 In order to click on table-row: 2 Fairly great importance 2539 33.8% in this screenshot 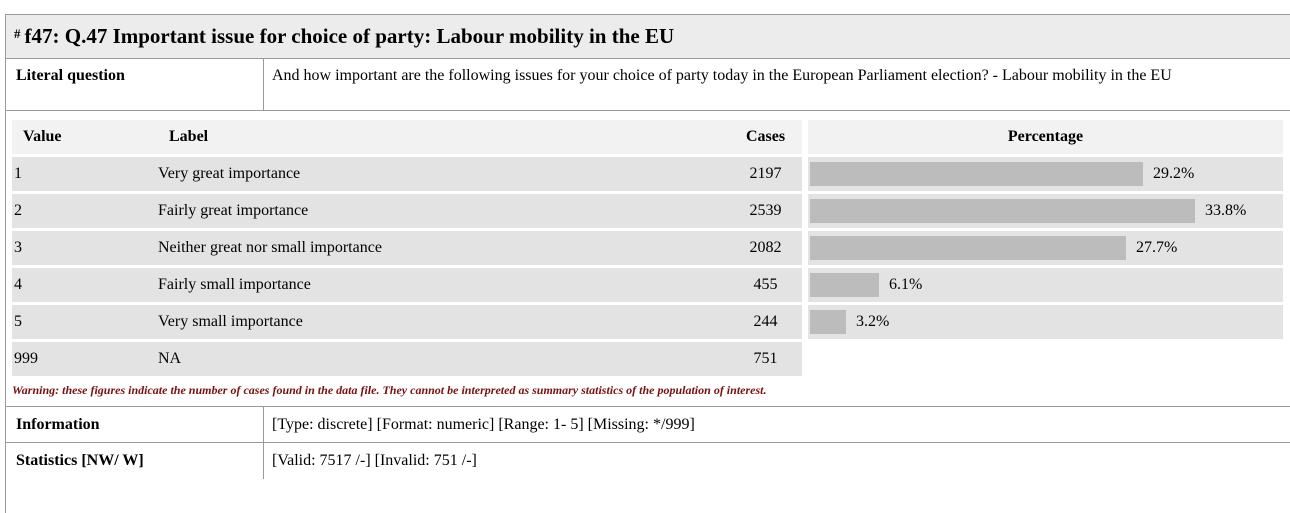, I will do `click(647, 211)`.